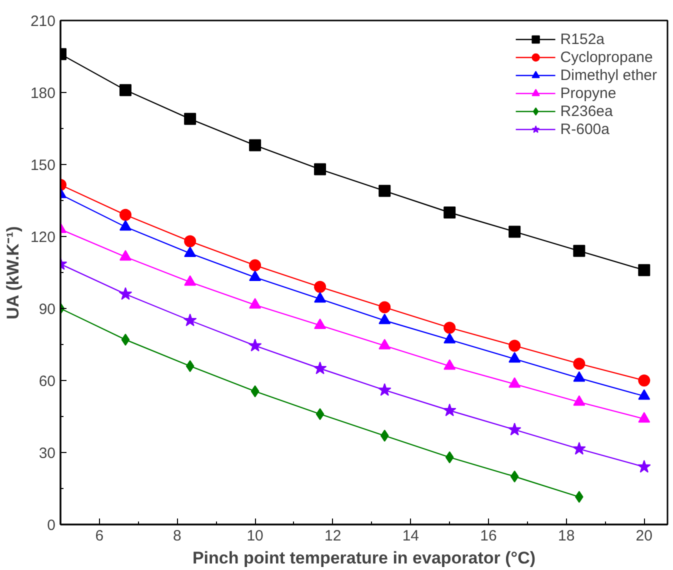 This screenshot has width=673, height=570. What do you see at coordinates (12, 273) in the screenshot?
I see `y-axis-title: UA (kW.K⁻¹)` at bounding box center [12, 273].